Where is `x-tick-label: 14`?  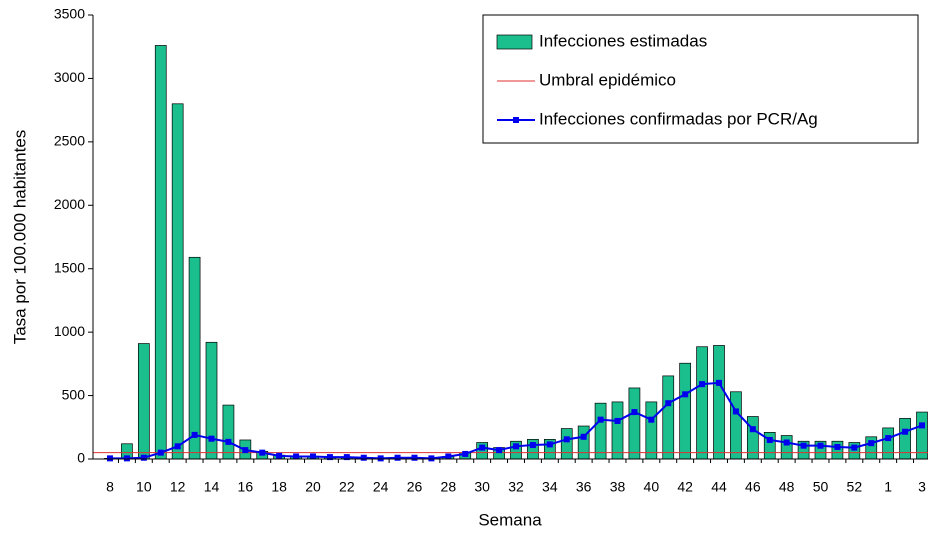 x-tick-label: 14 is located at coordinates (212, 487).